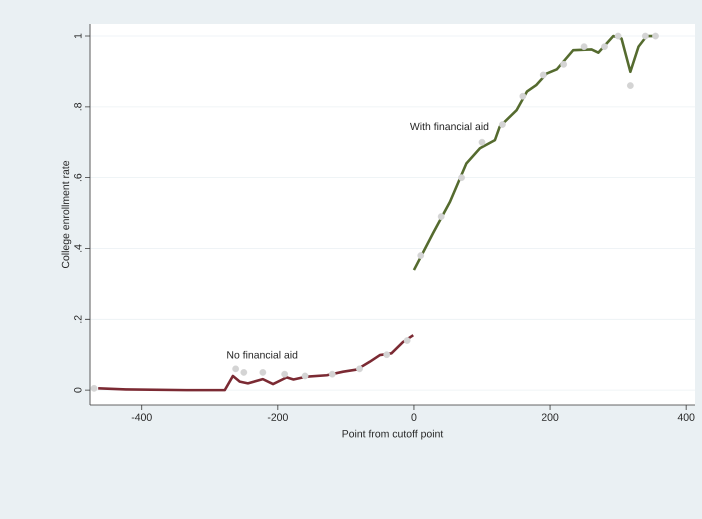 This screenshot has height=519, width=702. Describe the element at coordinates (142, 417) in the screenshot. I see `x-tick-label: -400` at that location.